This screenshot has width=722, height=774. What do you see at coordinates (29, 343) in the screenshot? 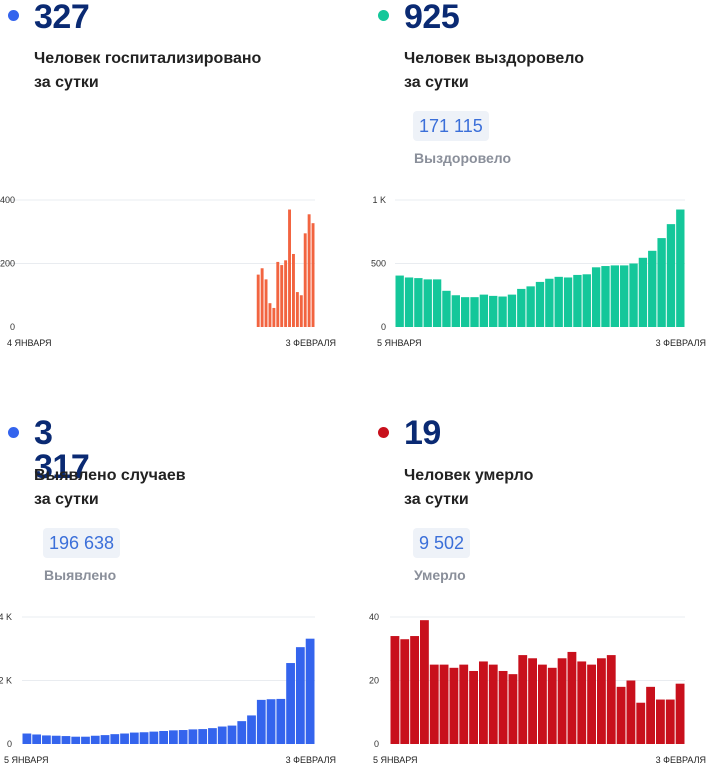
I see `chart-0-xlabel-start: 4 ЯНВАРЯ` at bounding box center [29, 343].